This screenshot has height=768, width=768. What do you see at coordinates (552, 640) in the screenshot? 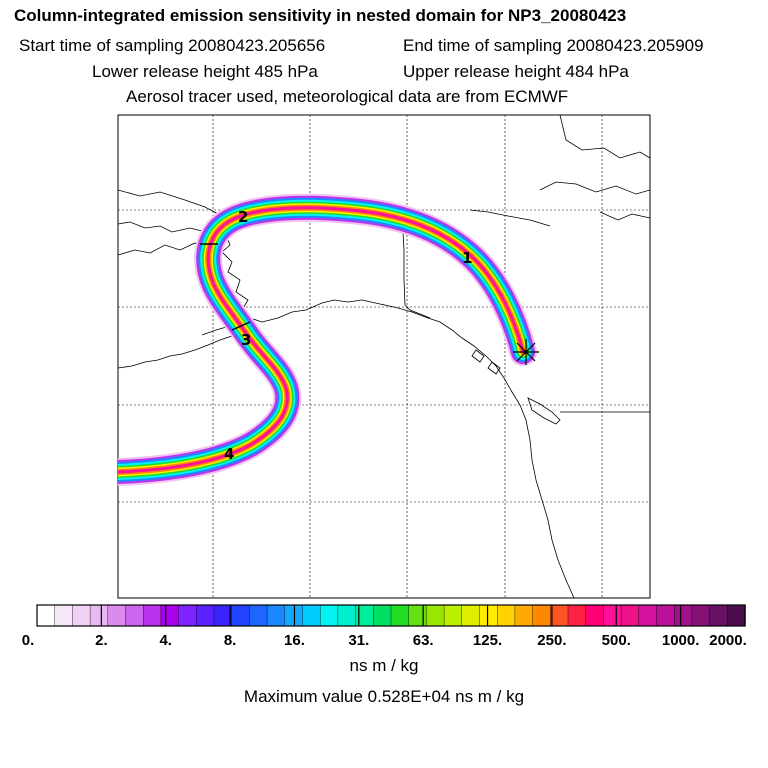
I see `colorbar-label: 250.` at bounding box center [552, 640].